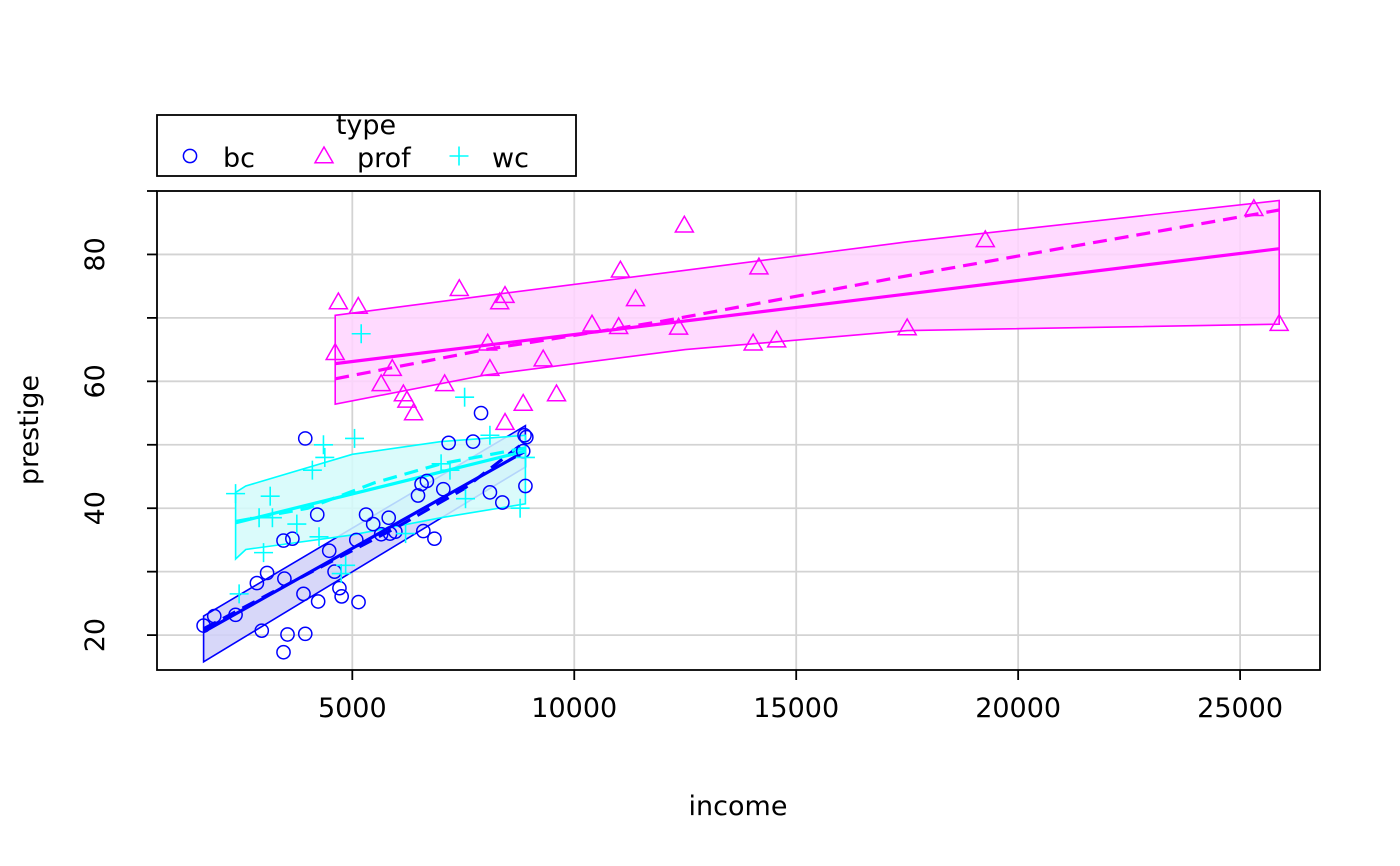 This screenshot has width=1400, height=866. I want to click on fit-line-wc, so click(380, 487).